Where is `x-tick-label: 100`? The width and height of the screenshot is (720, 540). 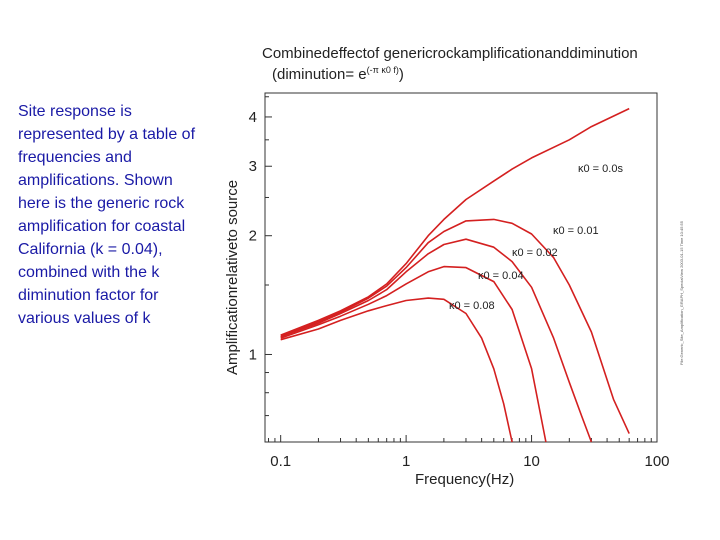 x-tick-label: 100 is located at coordinates (656, 461).